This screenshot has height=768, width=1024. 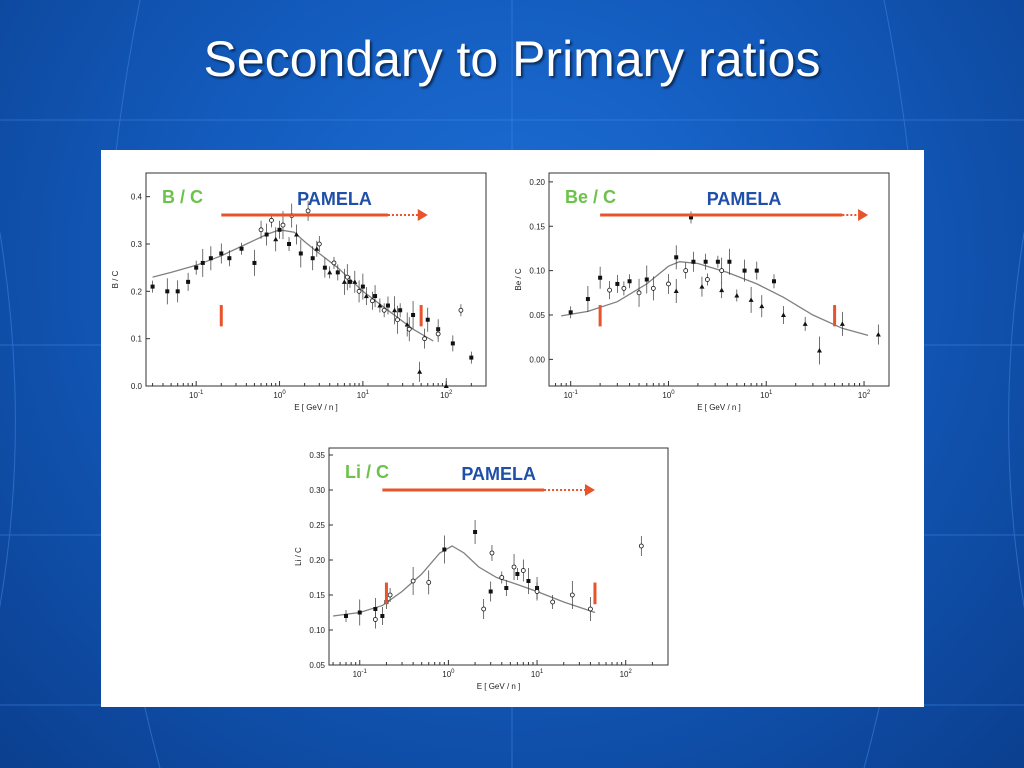 What do you see at coordinates (182, 197) in the screenshot?
I see `ratio-label: B / C` at bounding box center [182, 197].